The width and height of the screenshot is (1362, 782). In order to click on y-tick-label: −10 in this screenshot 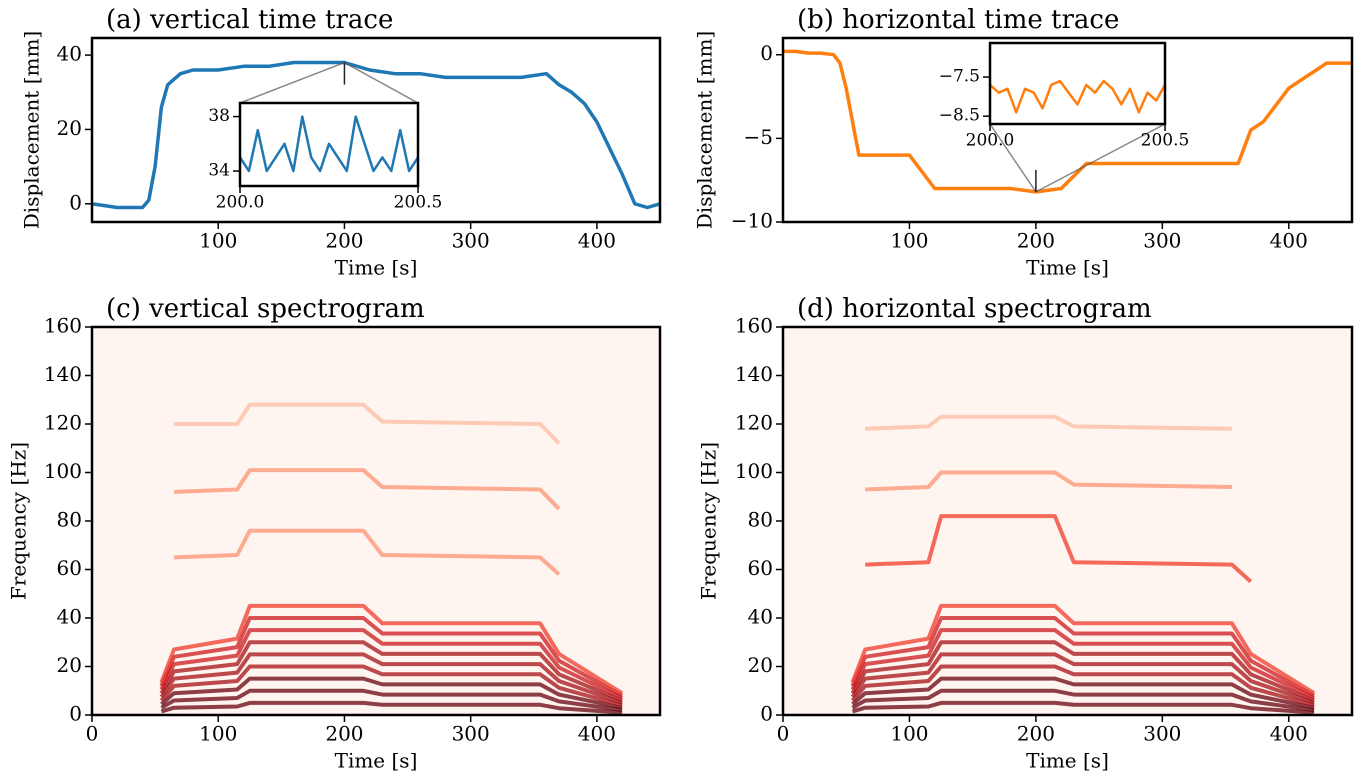, I will do `click(752, 221)`.